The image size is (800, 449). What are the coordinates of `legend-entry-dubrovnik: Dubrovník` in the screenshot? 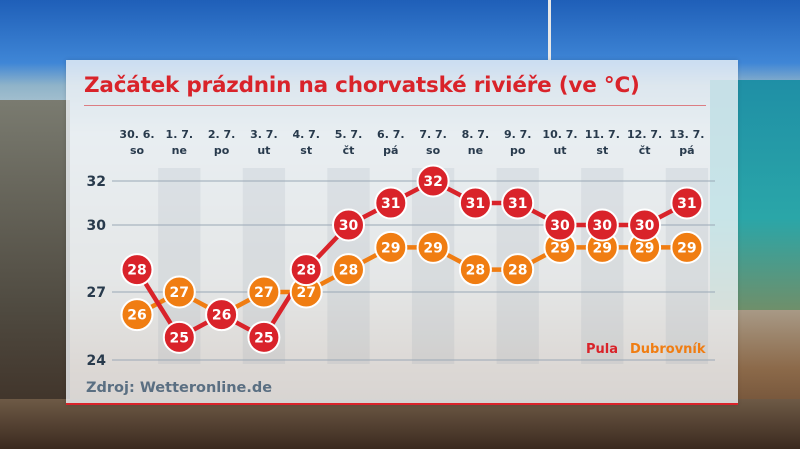 It's located at (668, 349).